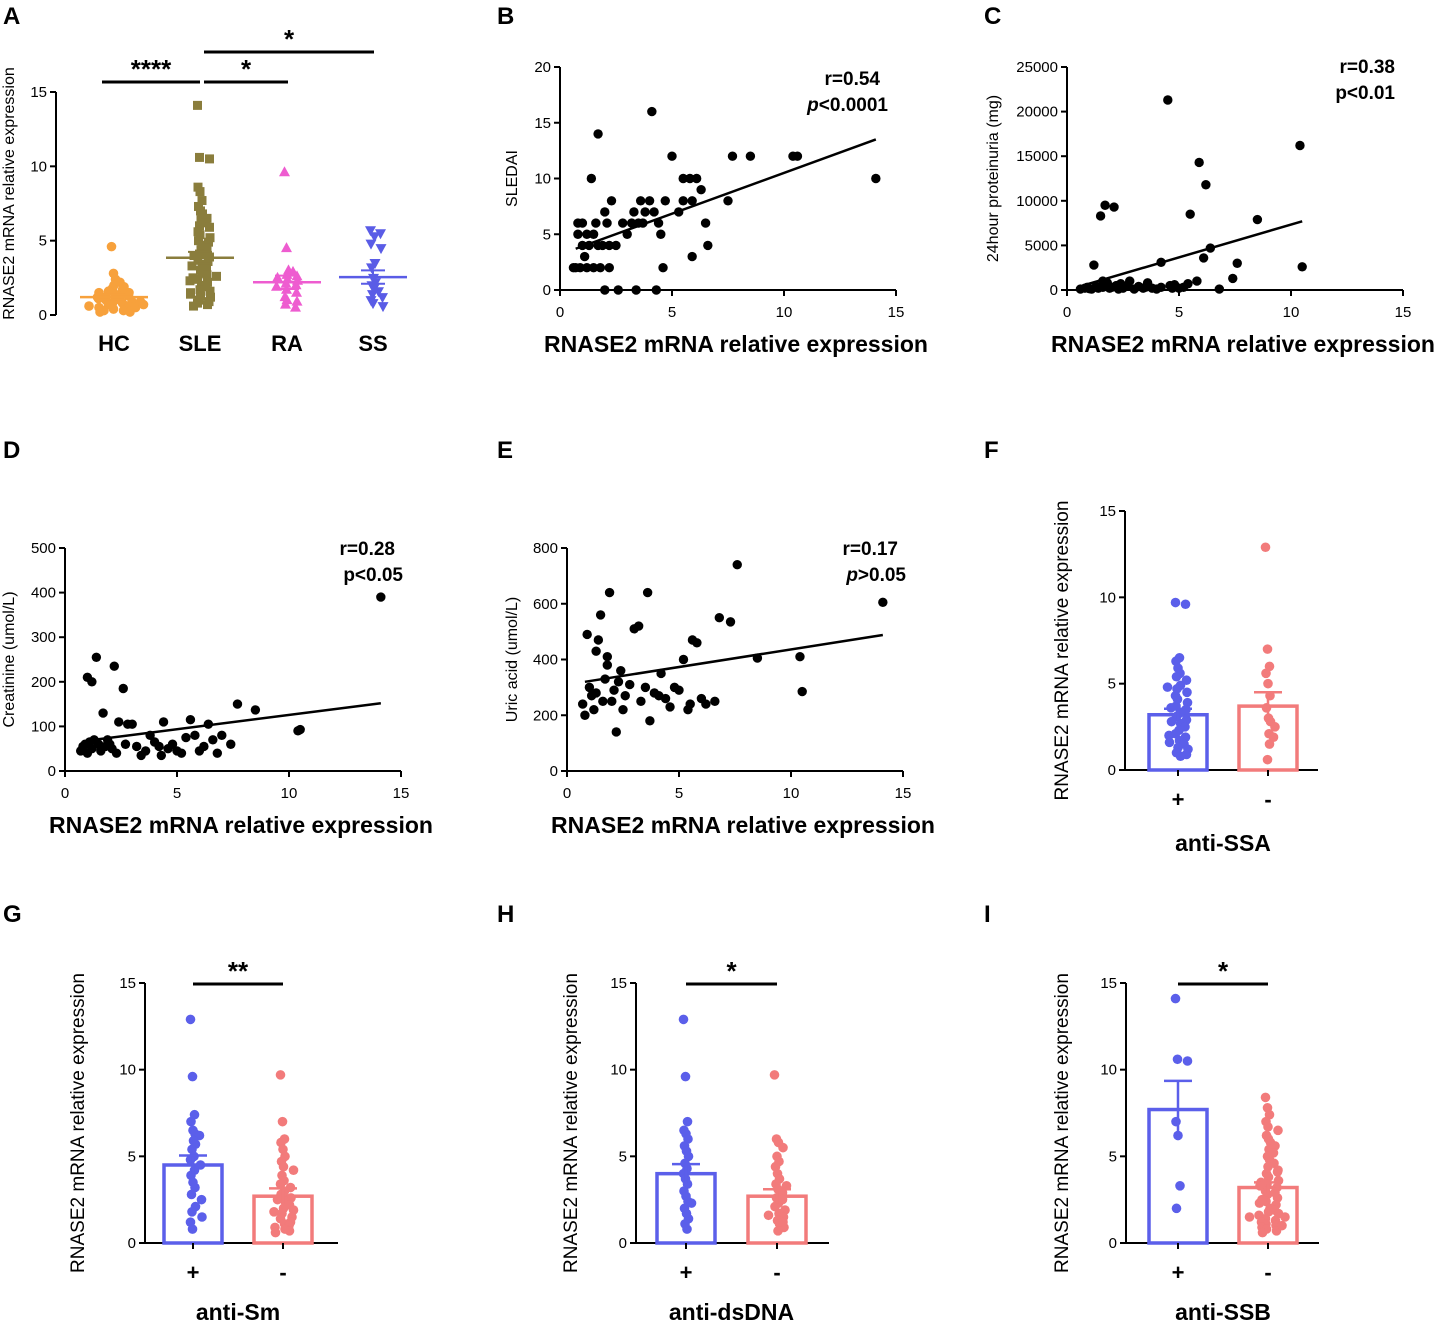  Describe the element at coordinates (1367, 67) in the screenshot. I see `correlation-r: r=0.38` at that location.